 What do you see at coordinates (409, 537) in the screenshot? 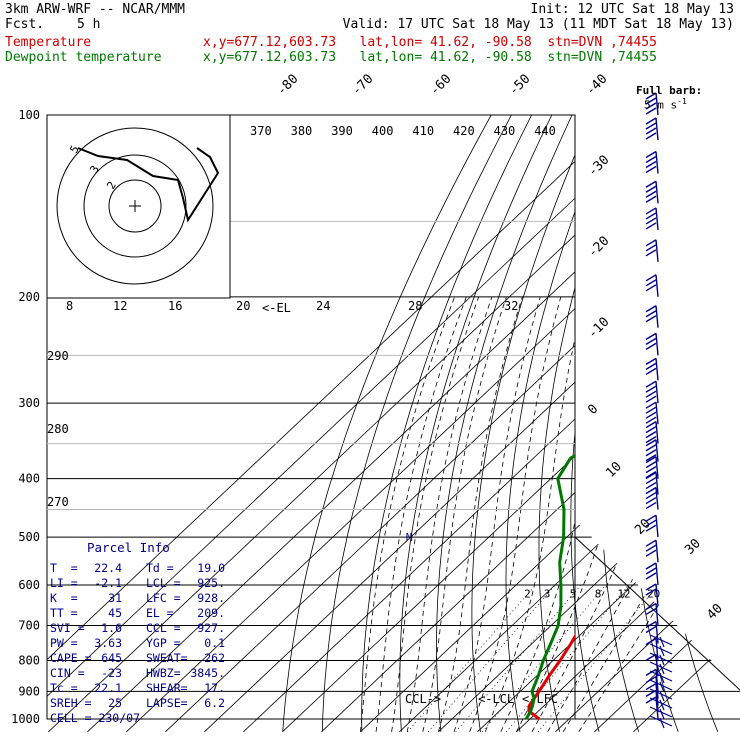
I see `parcel-marker: M` at bounding box center [409, 537].